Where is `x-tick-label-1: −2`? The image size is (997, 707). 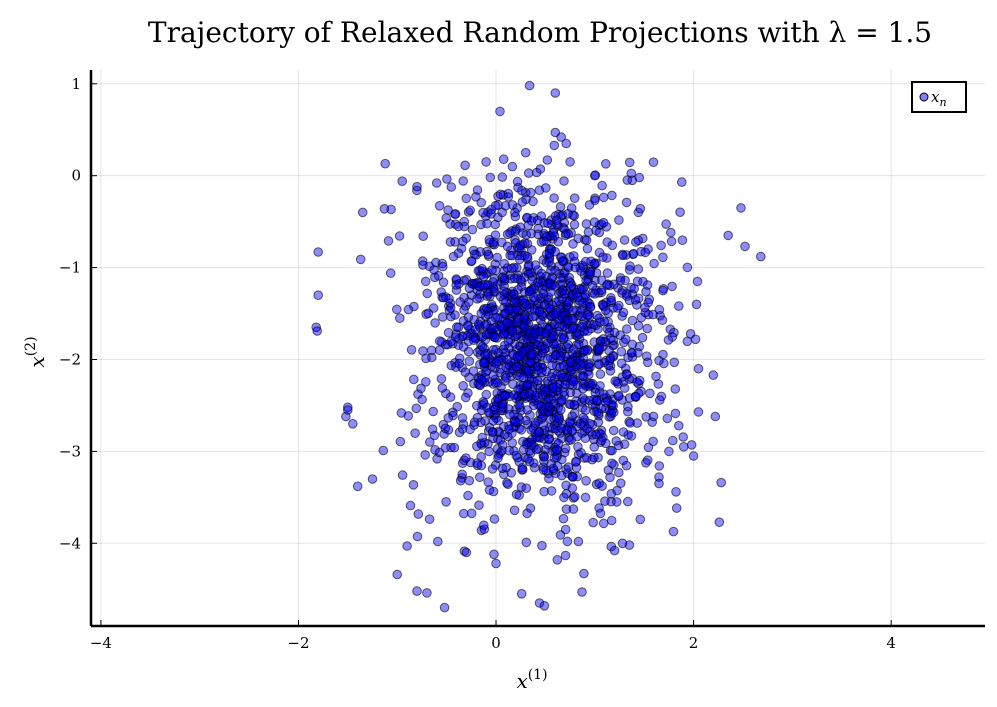 x-tick-label-1: −2 is located at coordinates (298, 643).